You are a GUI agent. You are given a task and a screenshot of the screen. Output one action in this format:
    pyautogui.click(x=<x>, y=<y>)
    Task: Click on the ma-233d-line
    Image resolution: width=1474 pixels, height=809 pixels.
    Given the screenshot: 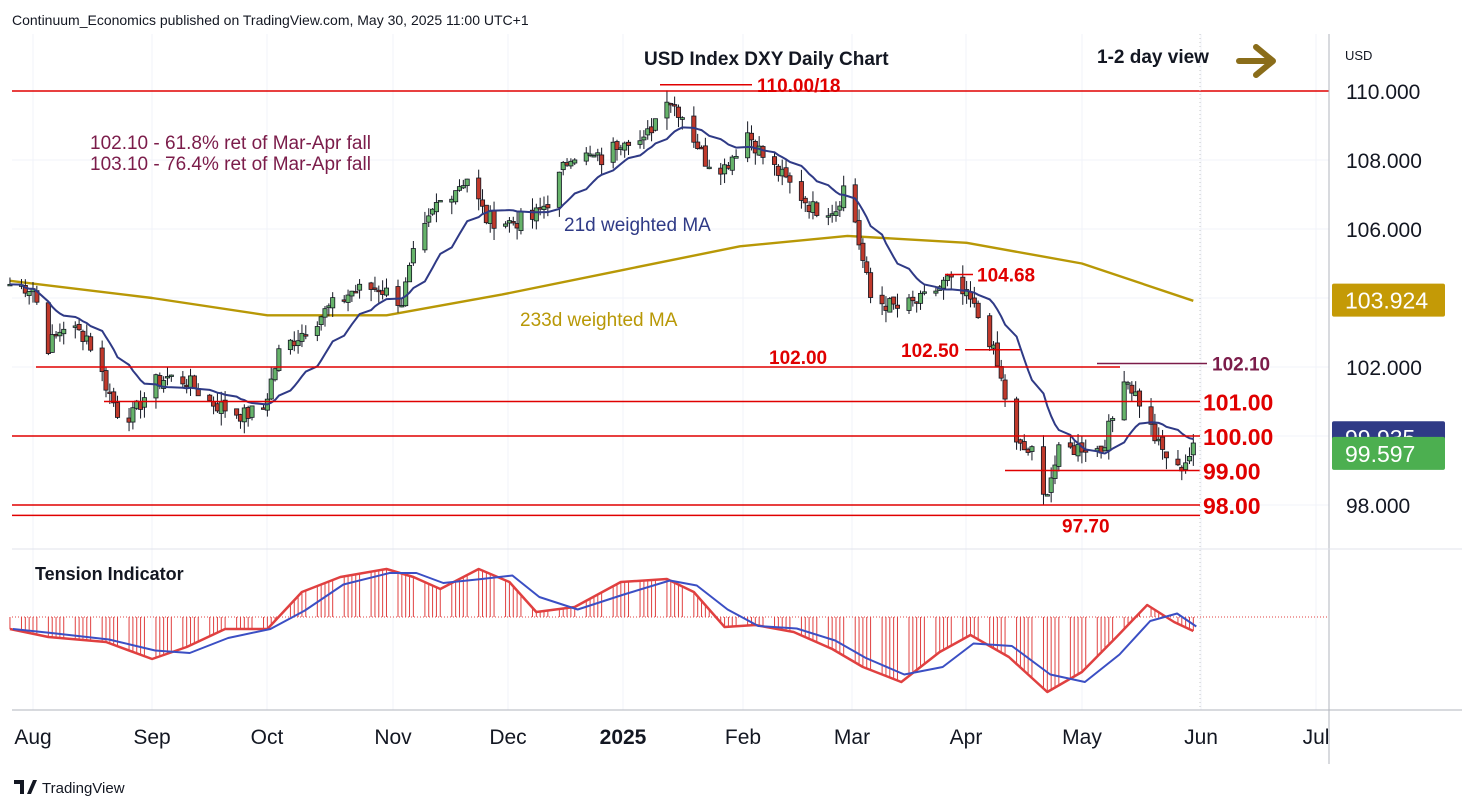 What is the action you would take?
    pyautogui.click(x=601, y=275)
    